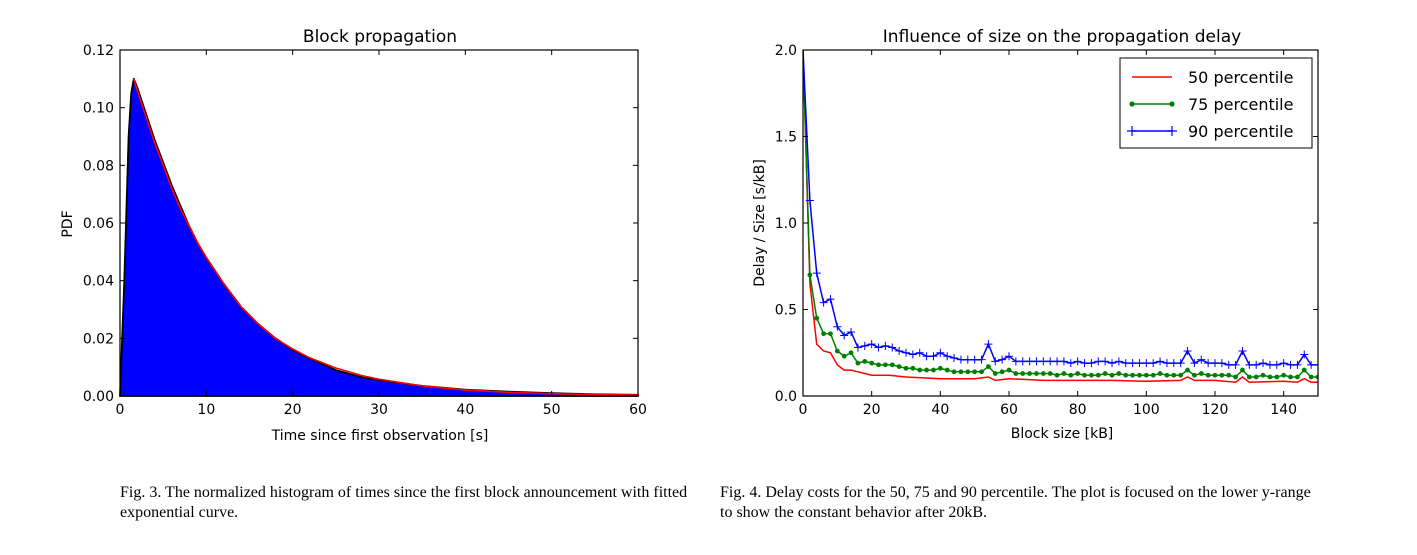 This screenshot has width=1417, height=555. I want to click on legend-box, so click(1216, 103).